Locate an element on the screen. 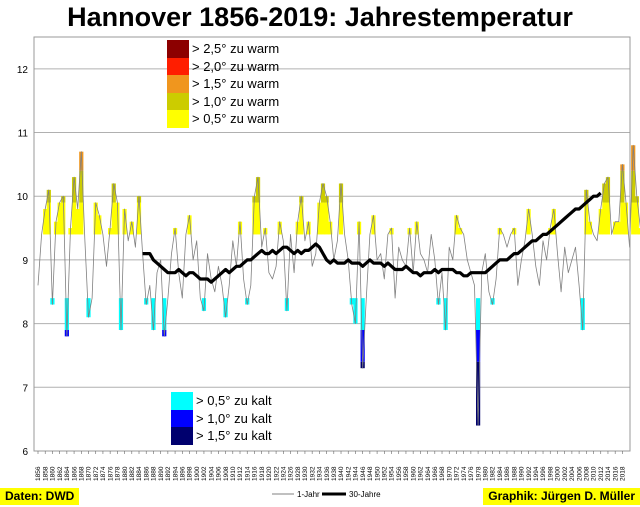 This screenshot has height=507, width=640. chart-title: Hannover 1856-2019: Jahrestemperatur is located at coordinates (320, 17).